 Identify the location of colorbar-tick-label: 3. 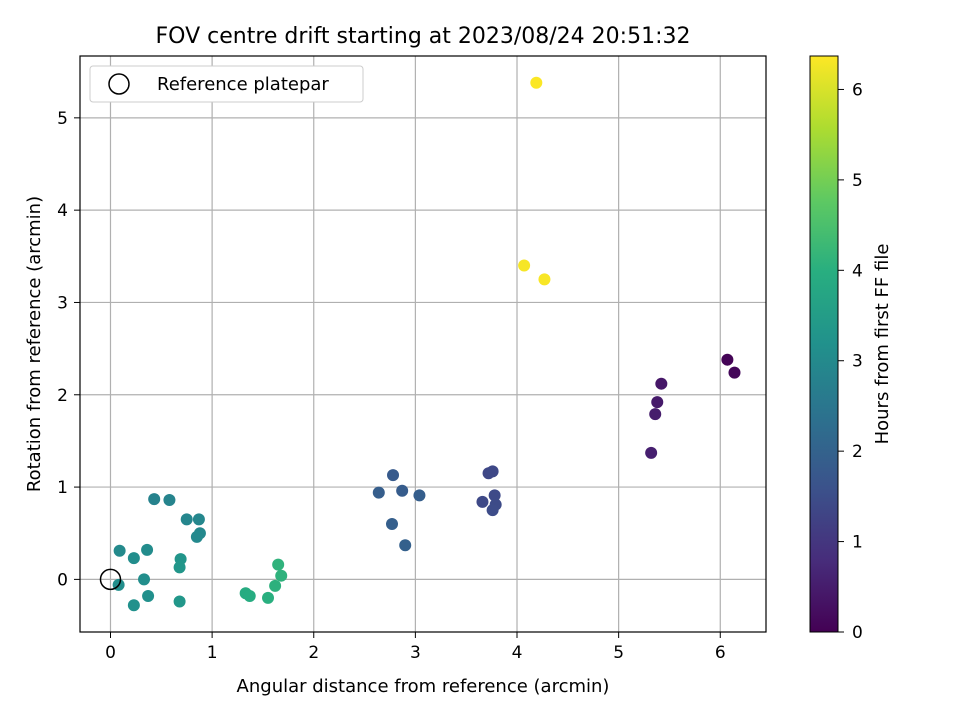
(857, 362).